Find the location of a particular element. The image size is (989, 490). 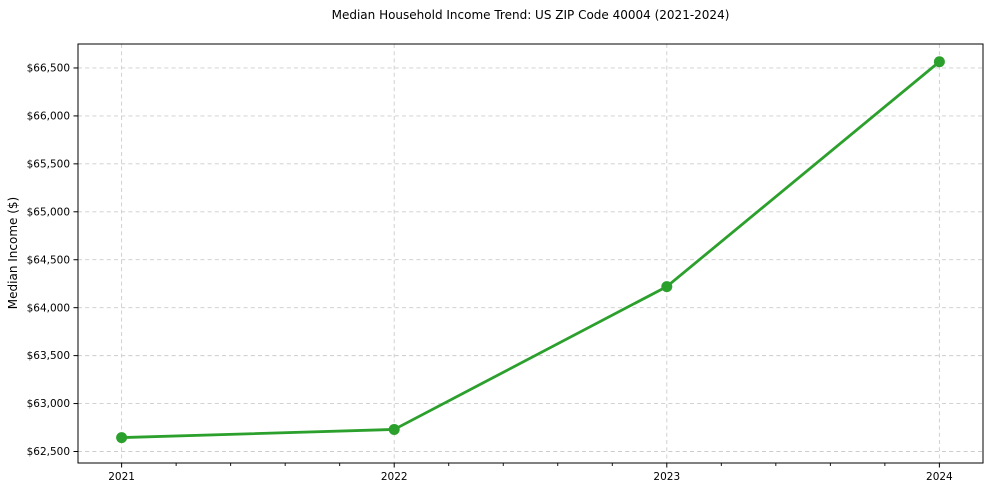

y-tick-label: $63,000 is located at coordinates (48, 404).